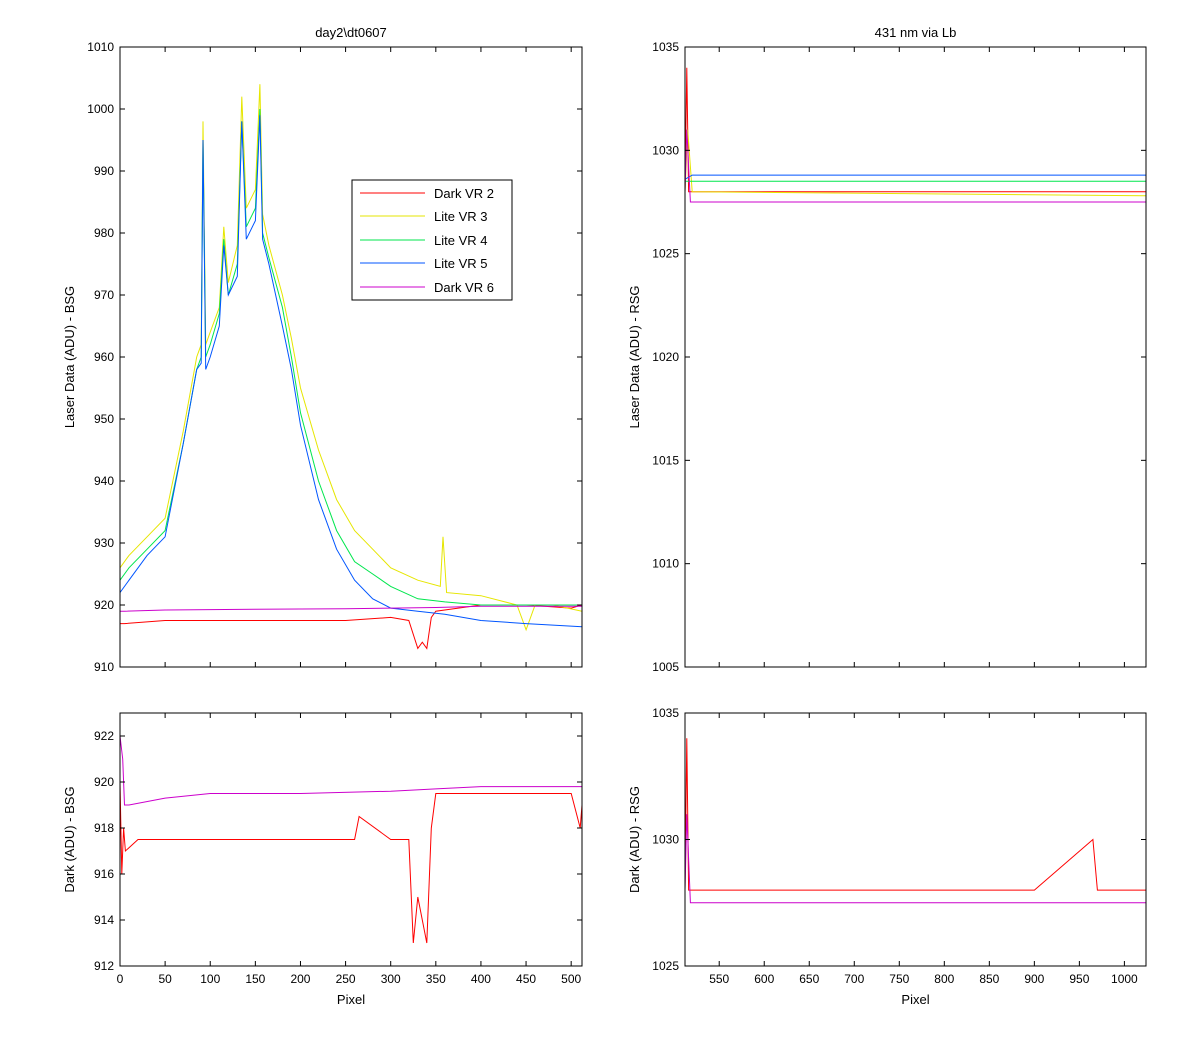  What do you see at coordinates (104, 543) in the screenshot?
I see `y-tick-label: 930` at bounding box center [104, 543].